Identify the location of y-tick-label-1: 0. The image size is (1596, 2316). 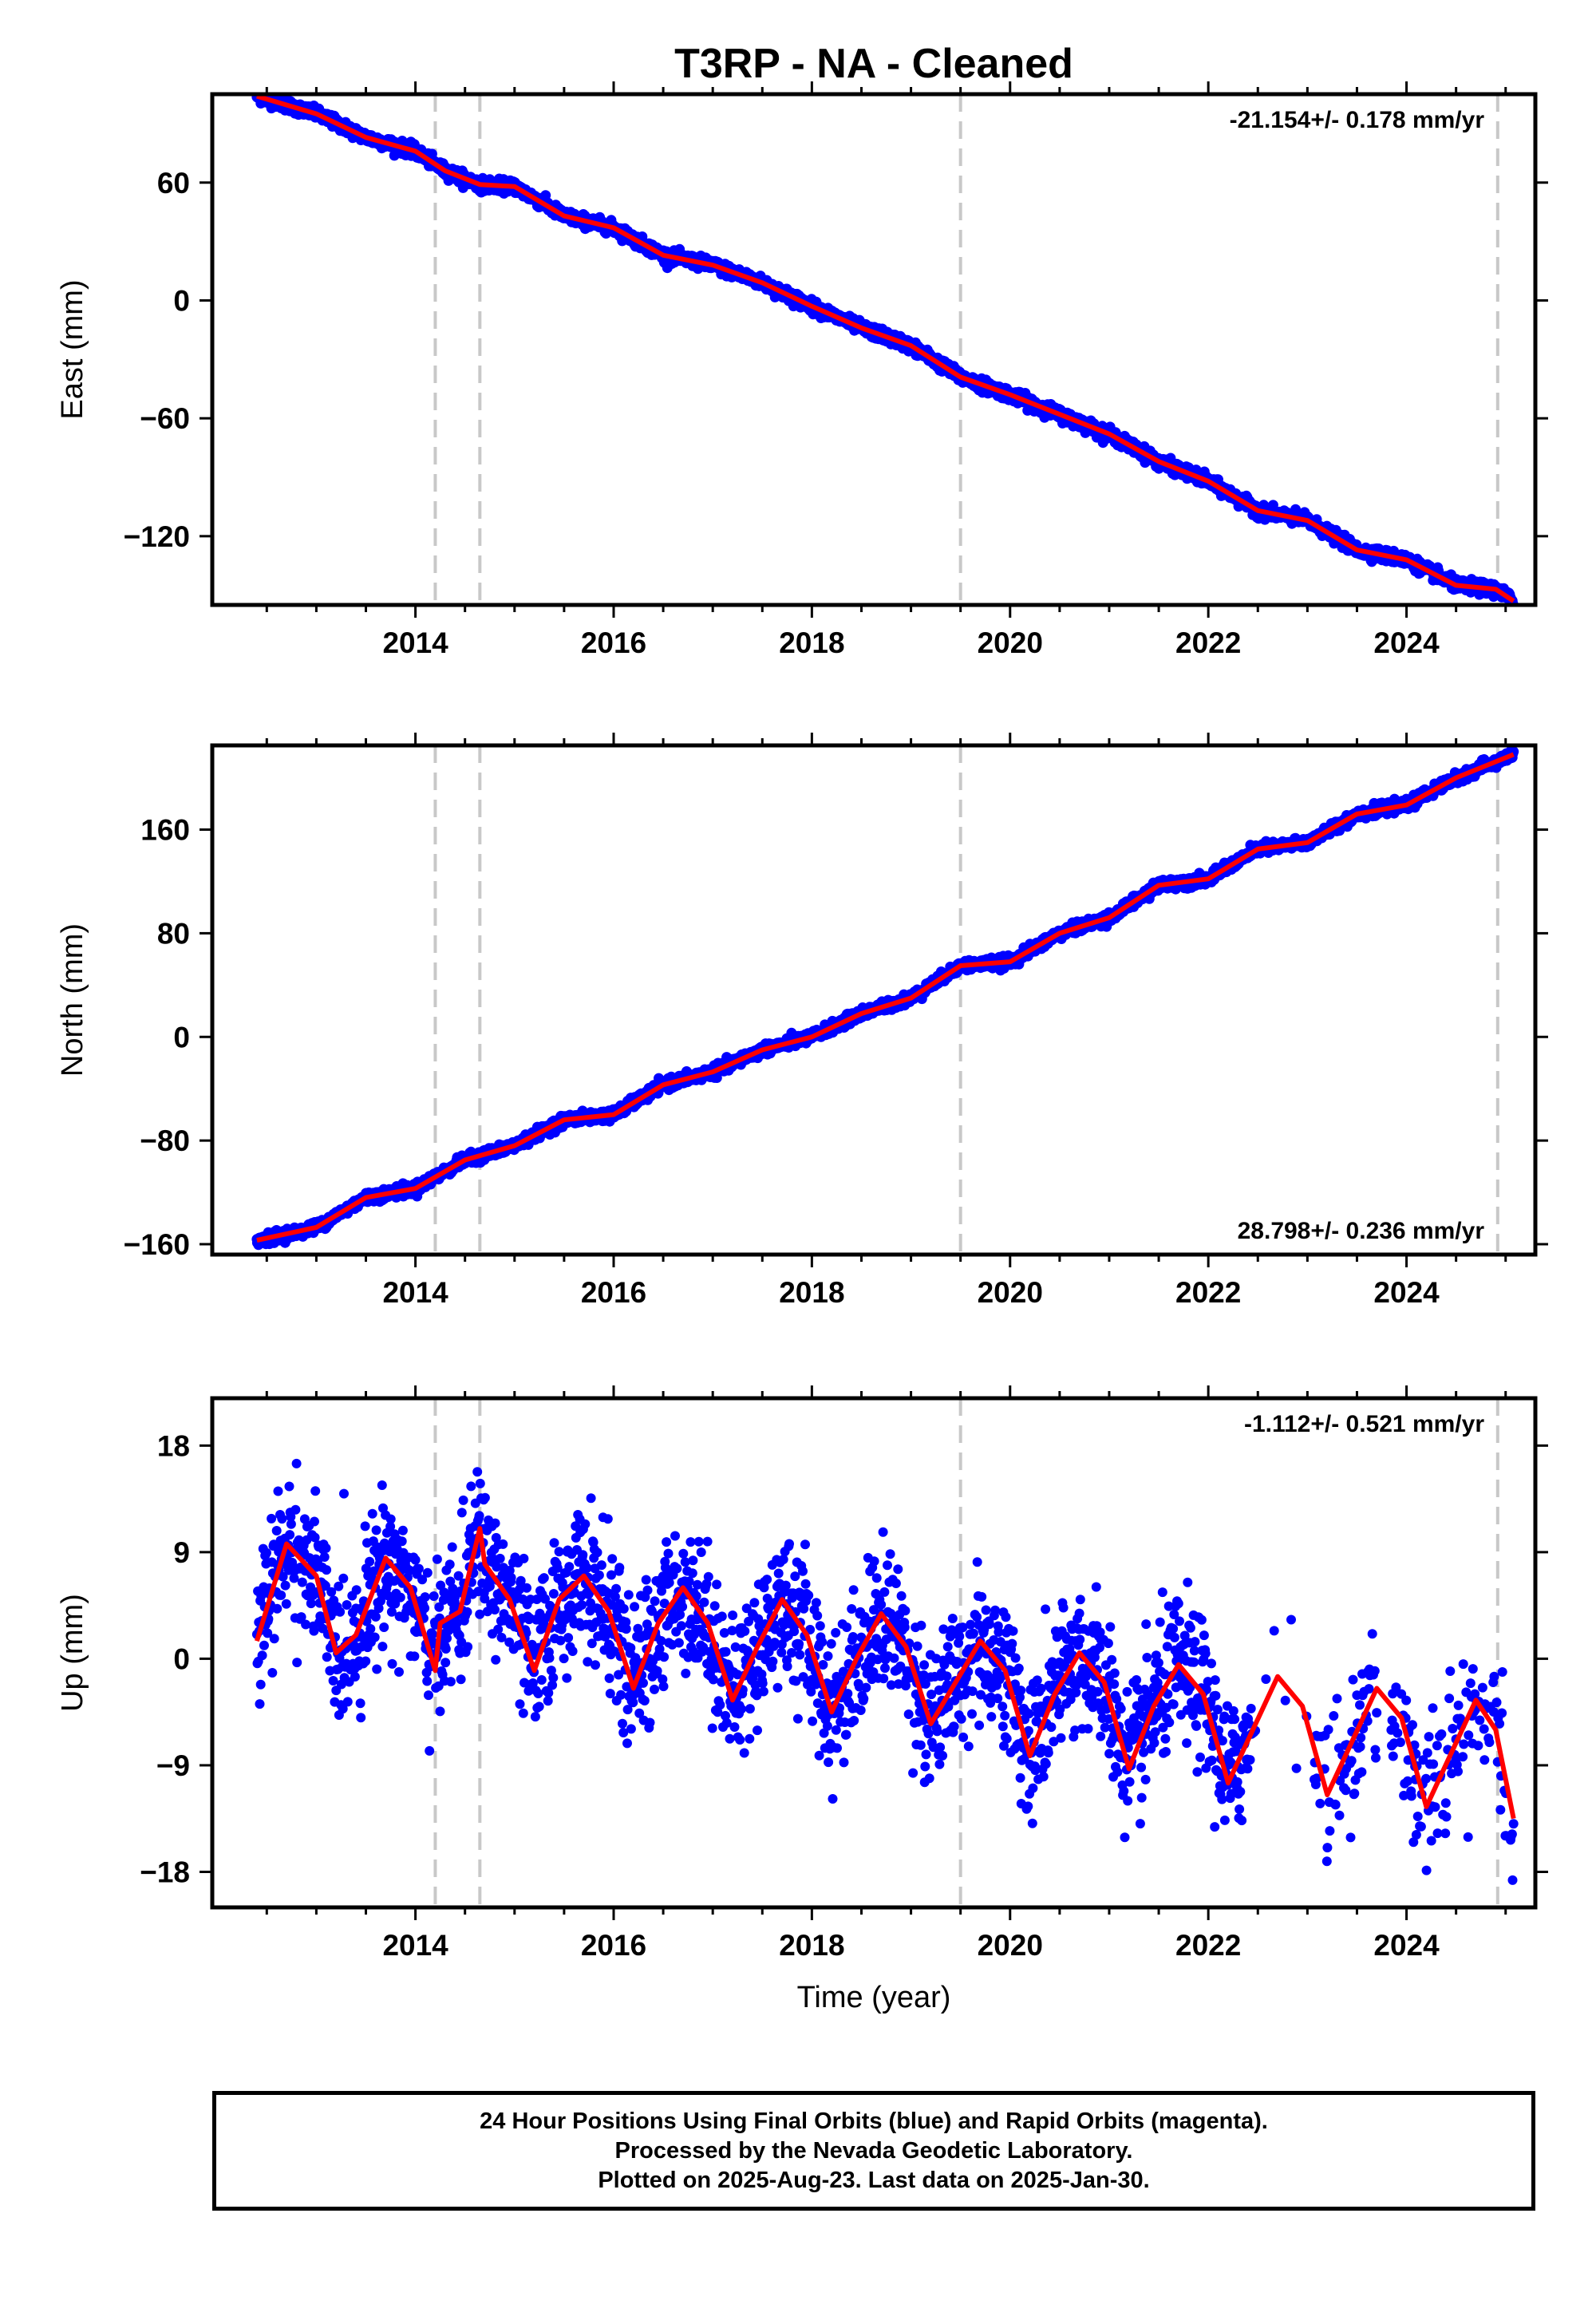
(181, 300).